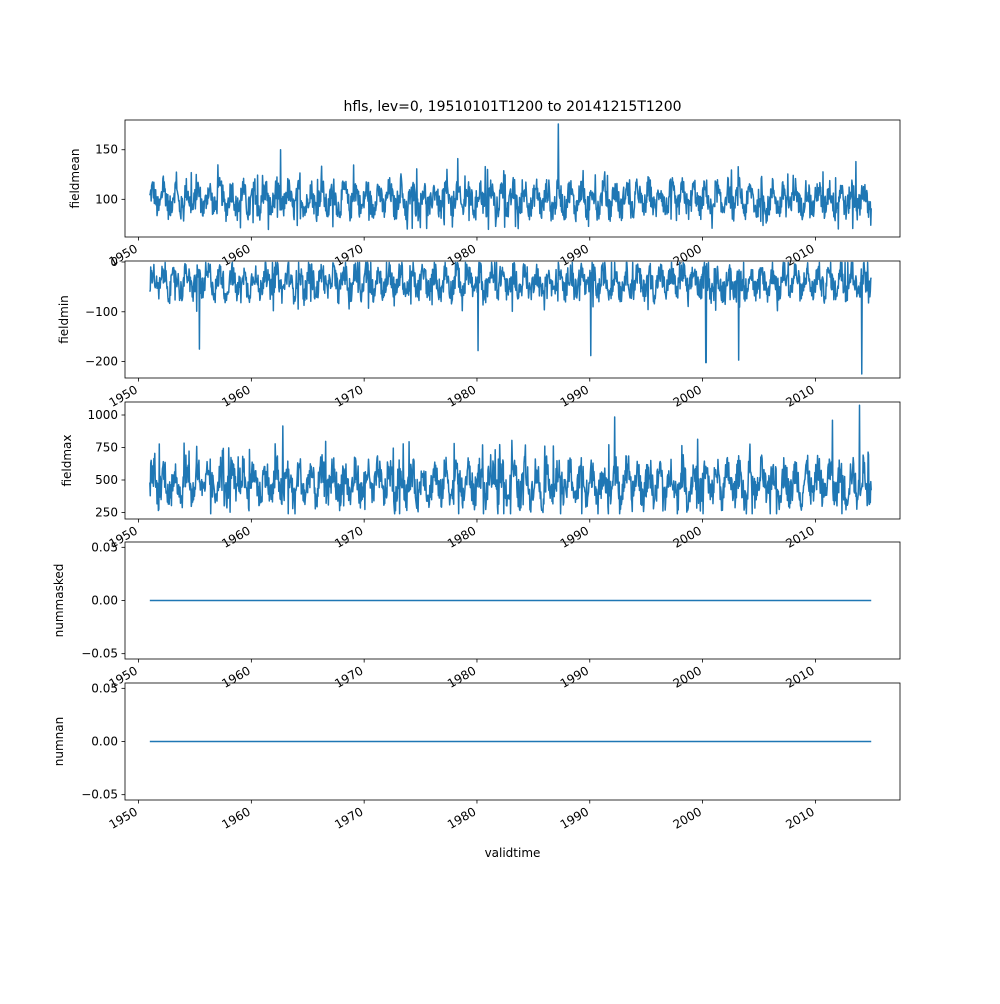 This screenshot has width=1000, height=1004. Describe the element at coordinates (114, 262) in the screenshot. I see `y-tick-label: 0` at that location.